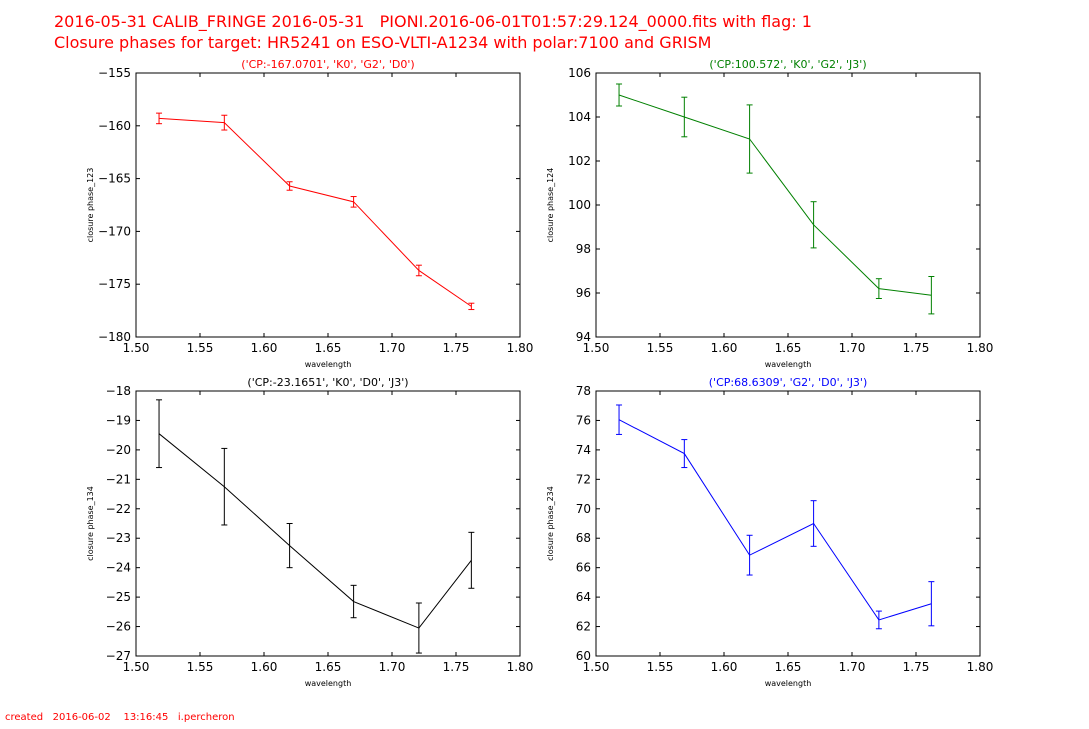  What do you see at coordinates (583, 293) in the screenshot?
I see `y-tick-label: 96` at bounding box center [583, 293].